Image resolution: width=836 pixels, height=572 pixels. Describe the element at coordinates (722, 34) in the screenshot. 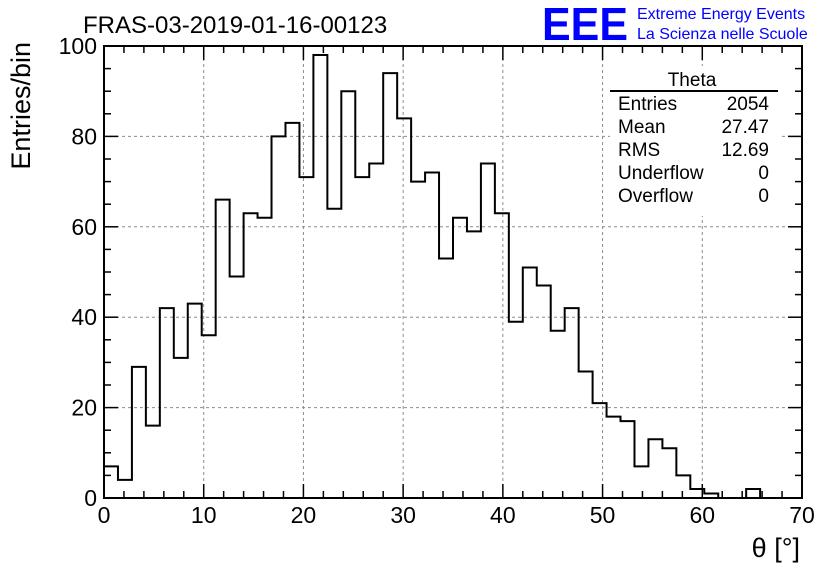

I see `brand-line-2: La Scienza nelle Scuole` at that location.